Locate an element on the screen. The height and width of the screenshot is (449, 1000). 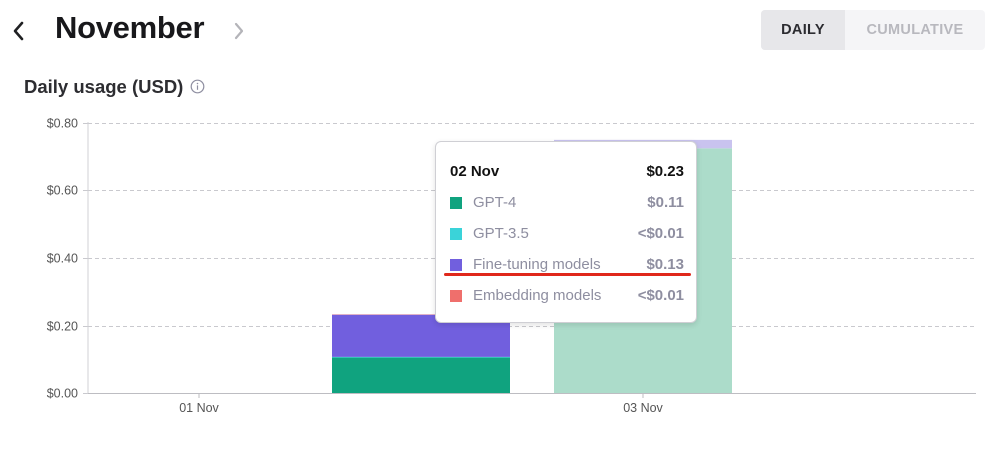
month-title: November is located at coordinates (130, 27).